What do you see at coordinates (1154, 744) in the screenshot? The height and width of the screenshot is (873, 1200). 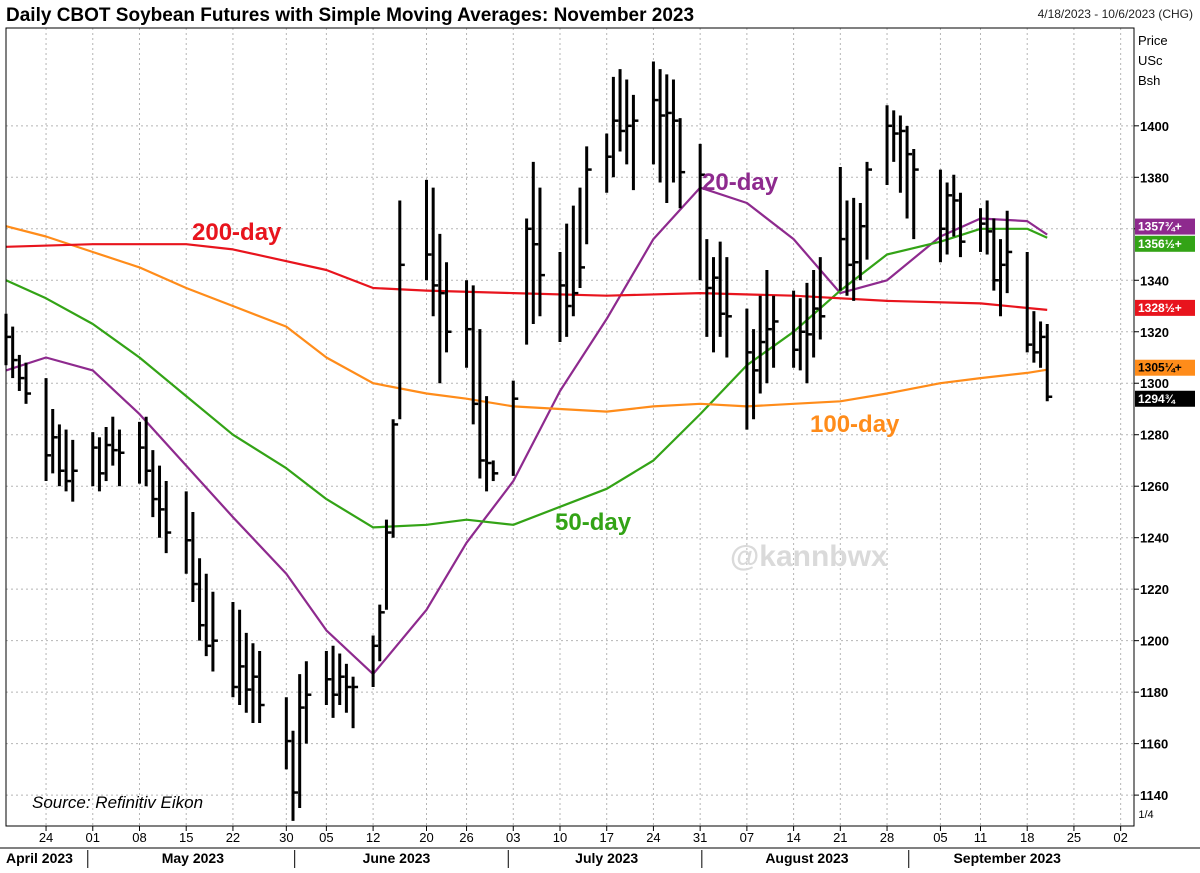 I see `y-tick-label: 1160` at bounding box center [1154, 744].